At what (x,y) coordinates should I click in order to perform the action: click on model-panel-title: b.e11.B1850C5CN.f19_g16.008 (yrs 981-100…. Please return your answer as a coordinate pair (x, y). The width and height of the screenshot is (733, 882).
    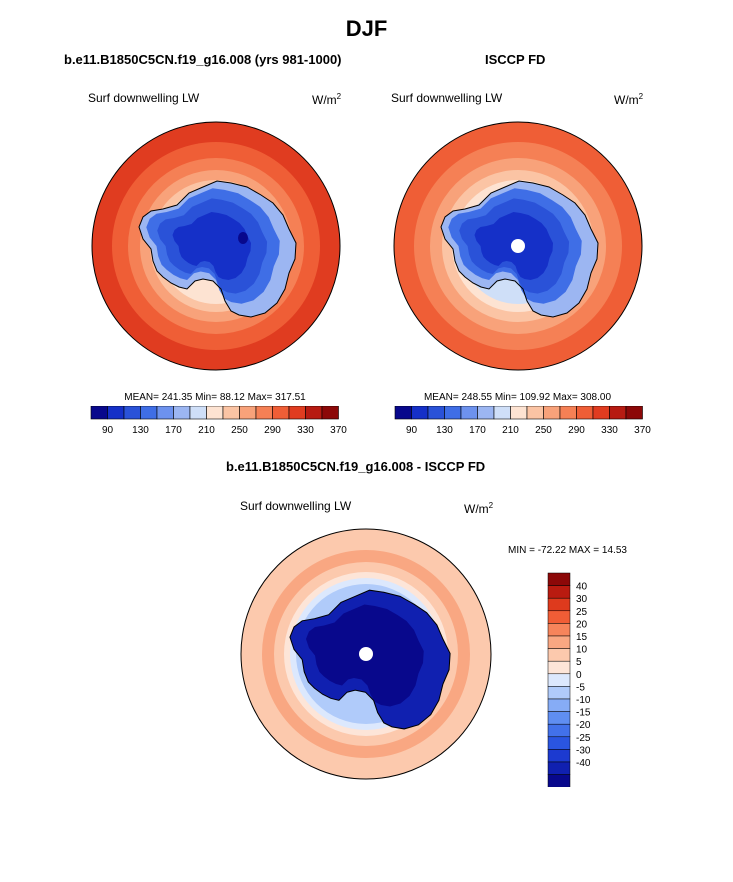
    Looking at the image, I should click on (203, 59).